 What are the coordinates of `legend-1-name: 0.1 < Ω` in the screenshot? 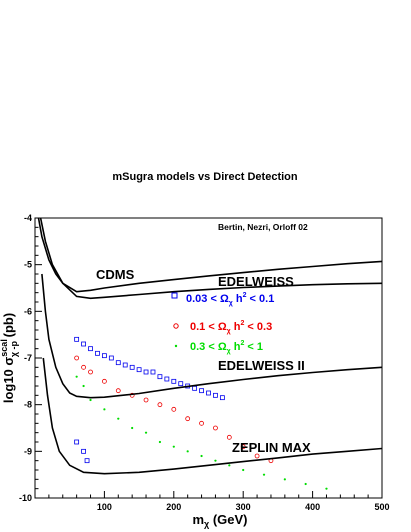 It's located at (208, 327).